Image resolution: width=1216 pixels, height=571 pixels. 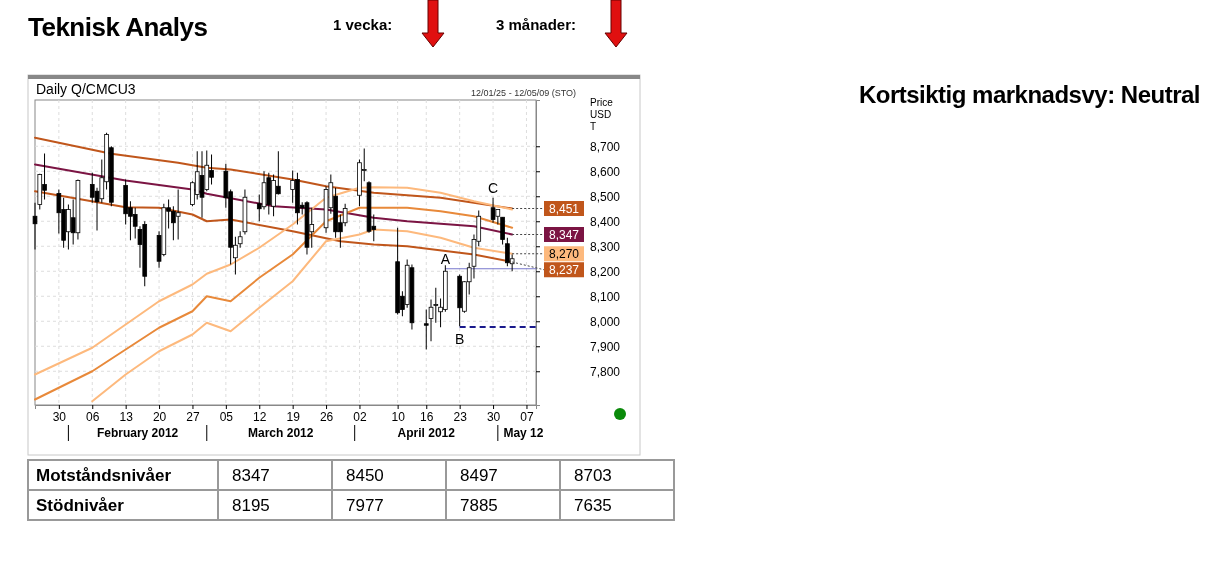 What do you see at coordinates (159, 416) in the screenshot?
I see `x-tick-label: 20` at bounding box center [159, 416].